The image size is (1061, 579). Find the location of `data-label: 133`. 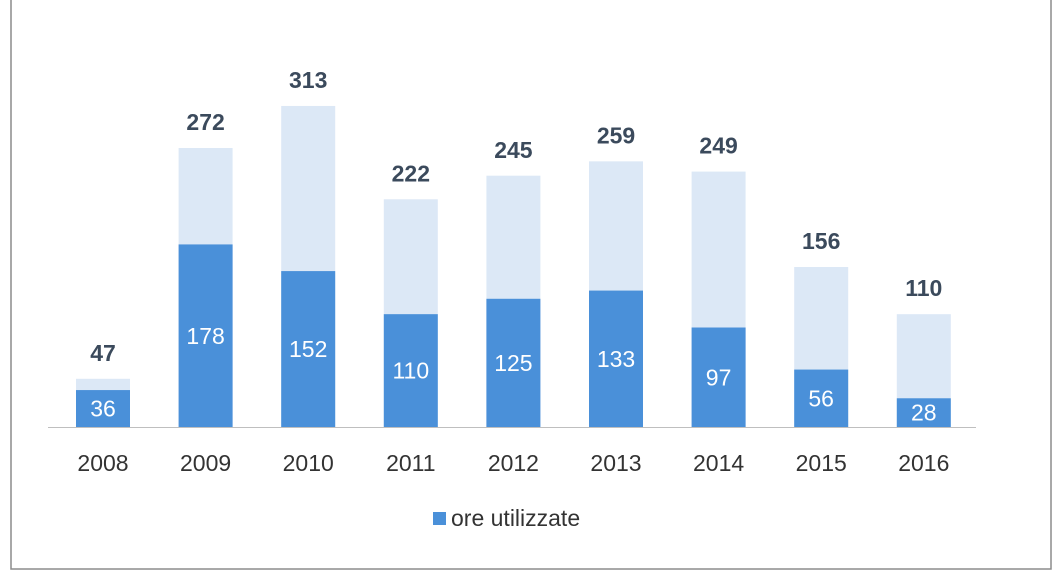

data-label: 133 is located at coordinates (616, 359).